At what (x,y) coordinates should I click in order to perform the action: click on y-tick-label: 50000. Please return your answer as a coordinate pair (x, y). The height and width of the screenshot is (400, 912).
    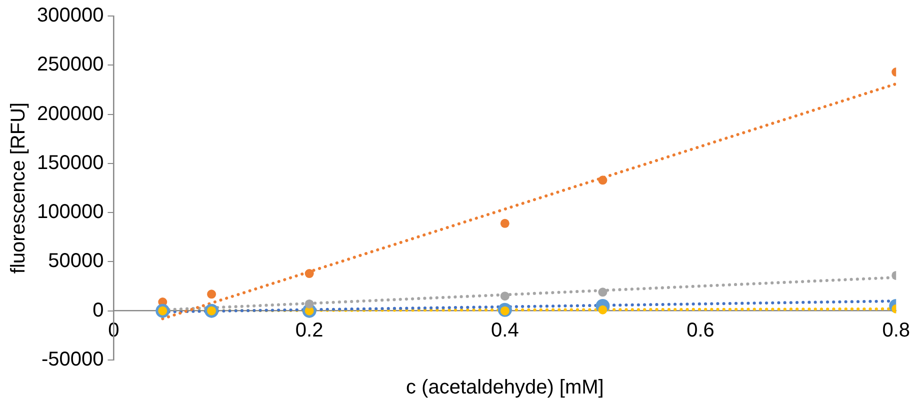
    Looking at the image, I should click on (76, 261).